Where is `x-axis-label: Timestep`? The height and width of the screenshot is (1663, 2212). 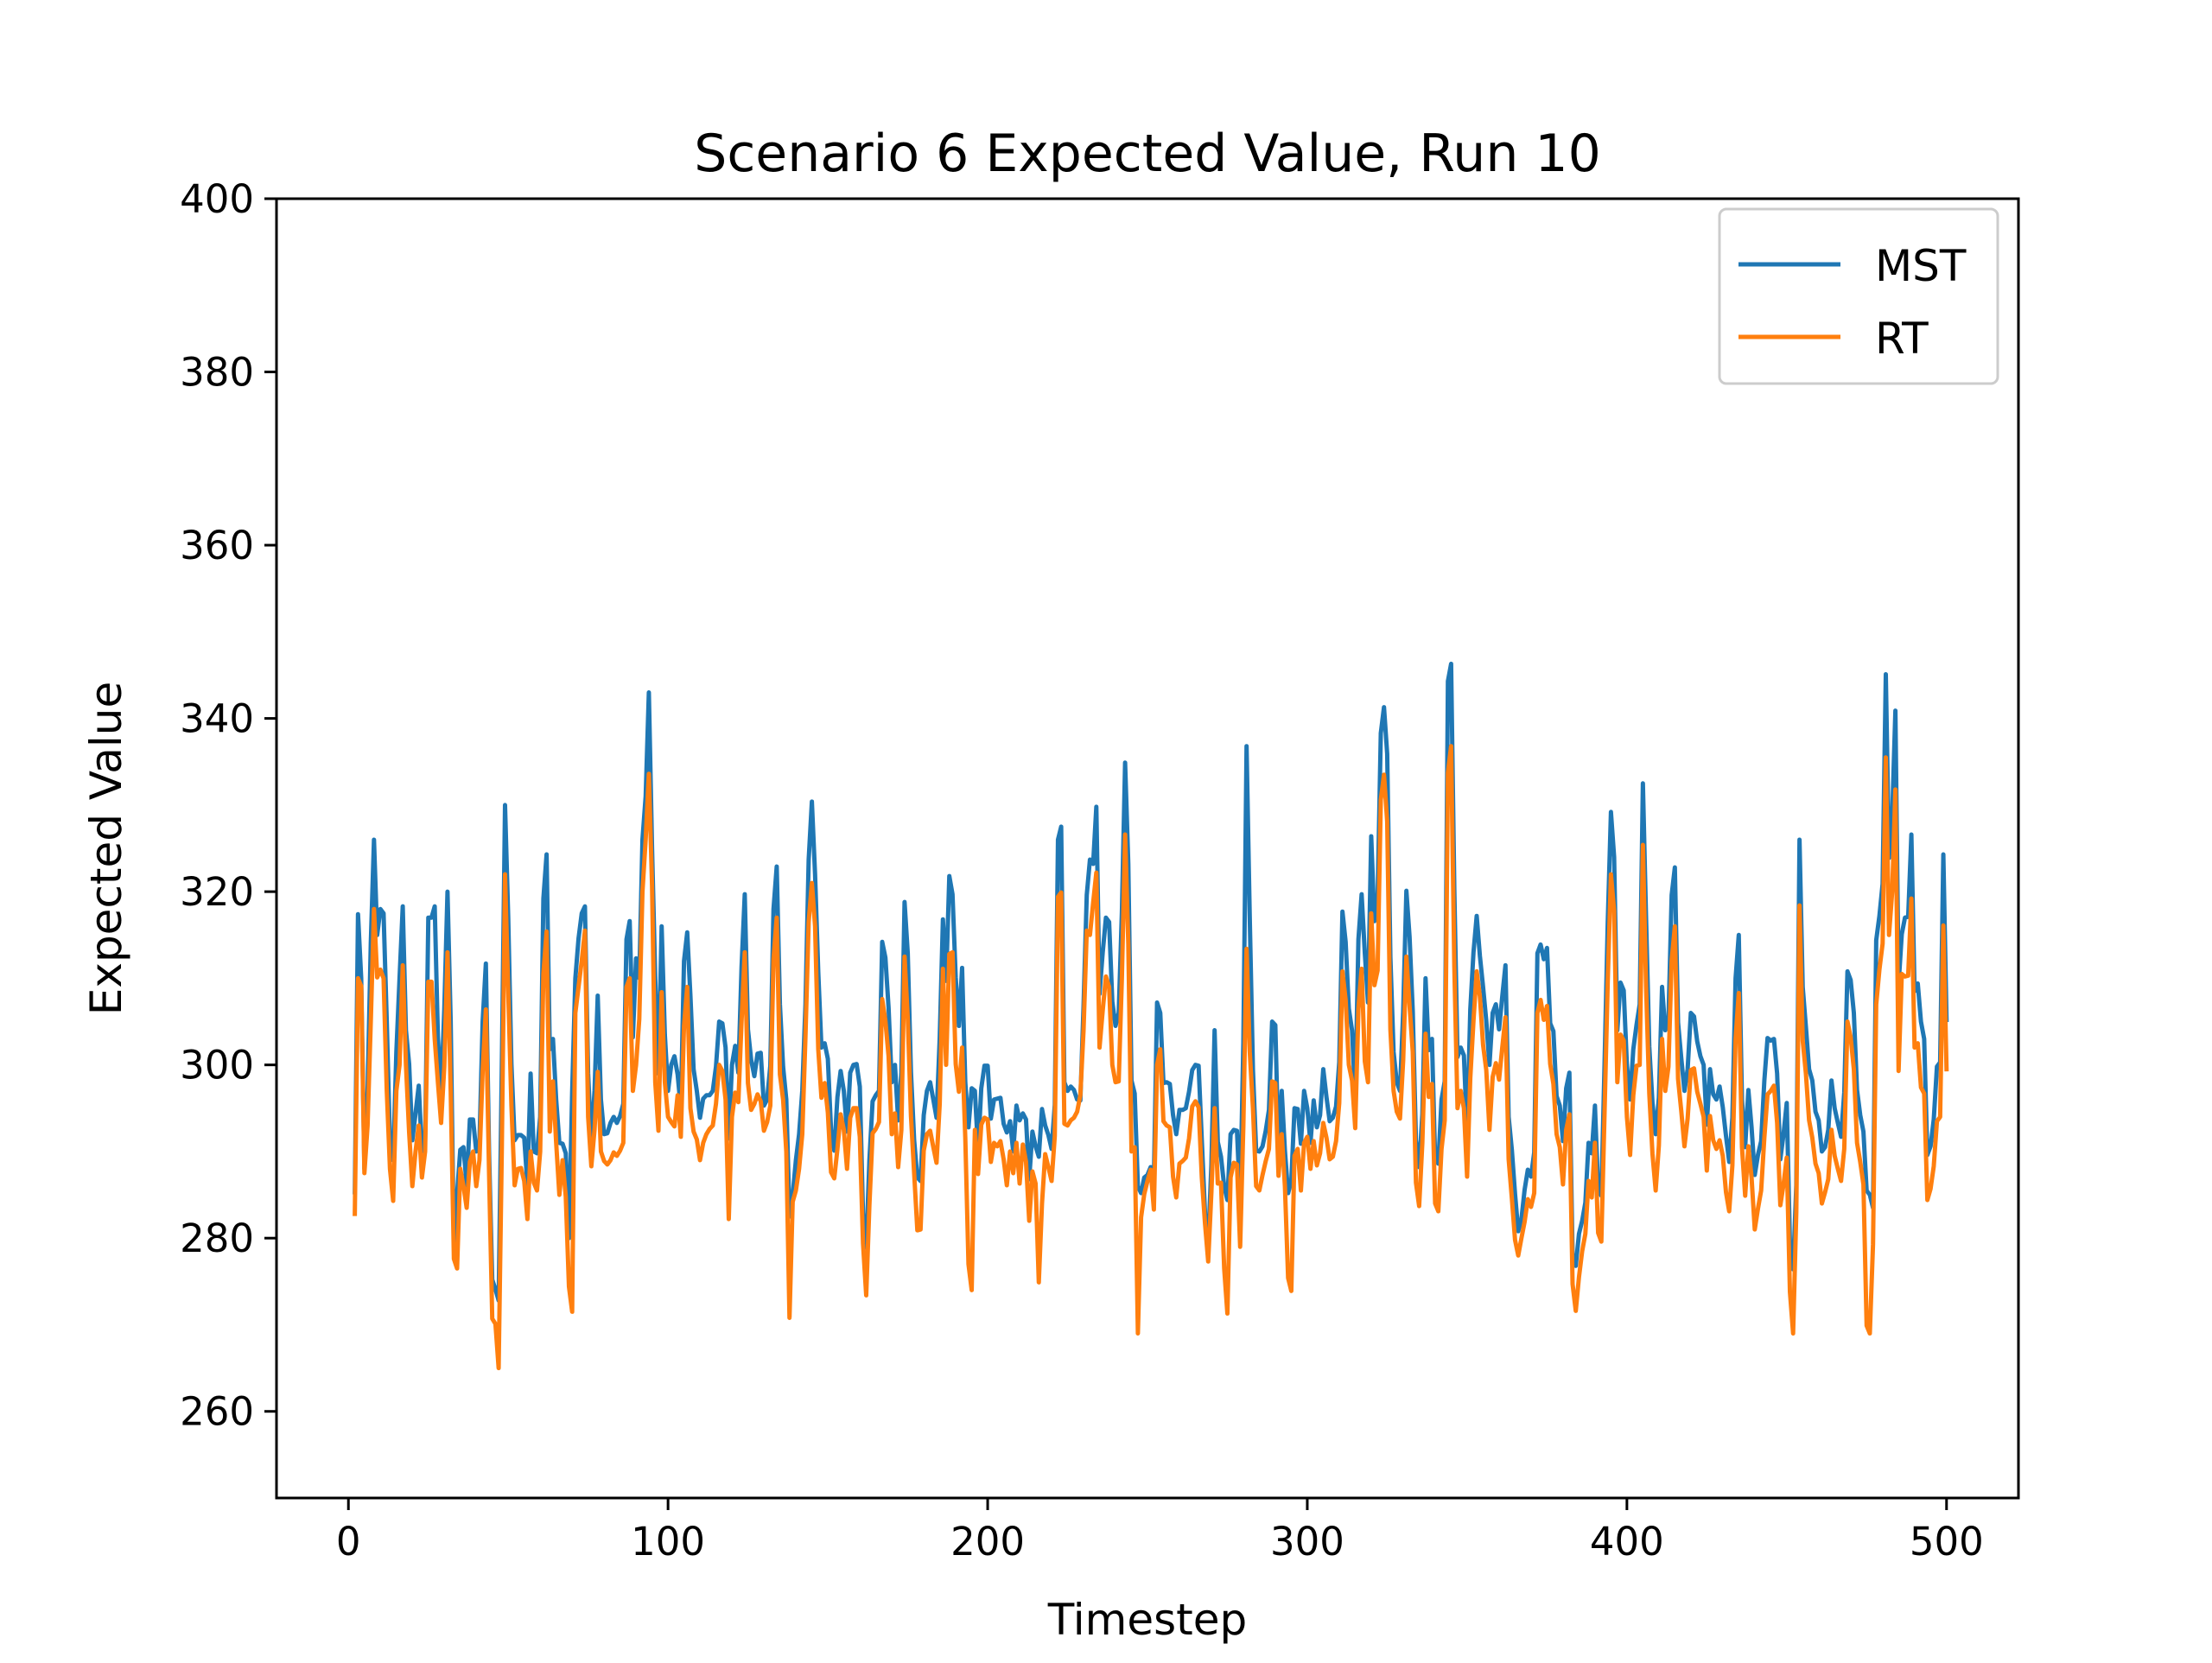
x-axis-label: Timestep is located at coordinates (1147, 1620).